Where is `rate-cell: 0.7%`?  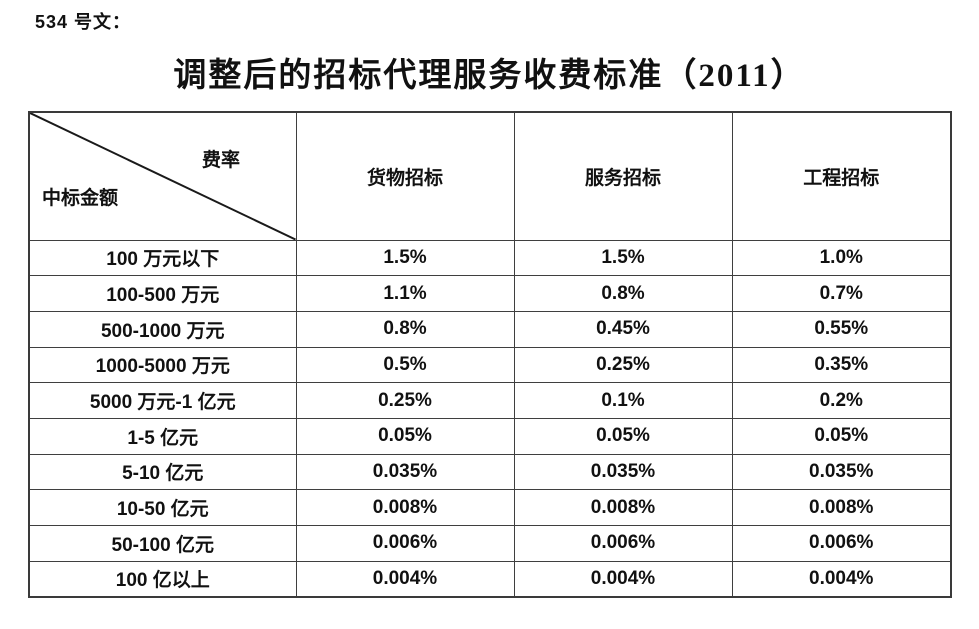 rate-cell: 0.7% is located at coordinates (841, 293).